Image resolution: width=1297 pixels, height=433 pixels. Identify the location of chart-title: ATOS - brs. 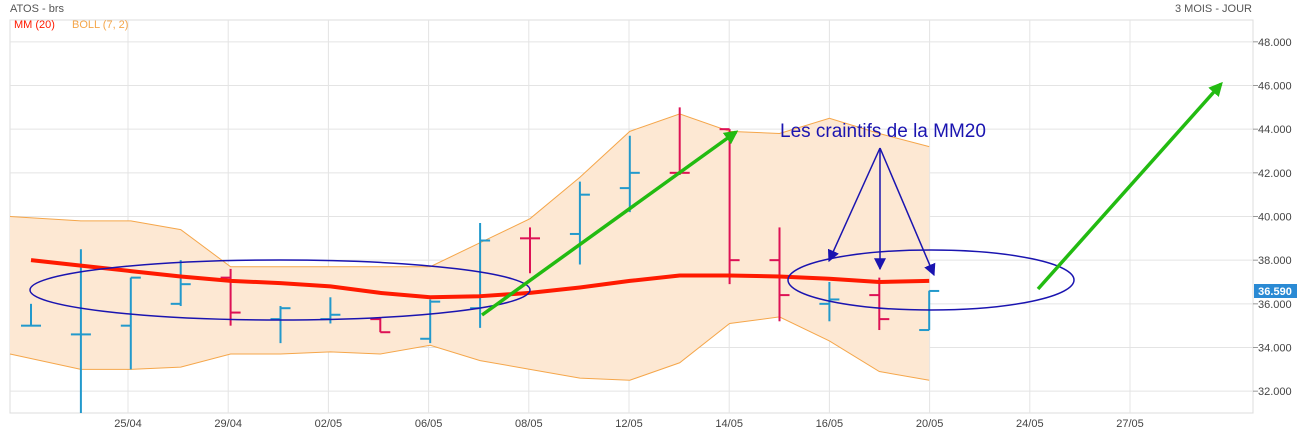
(37, 9).